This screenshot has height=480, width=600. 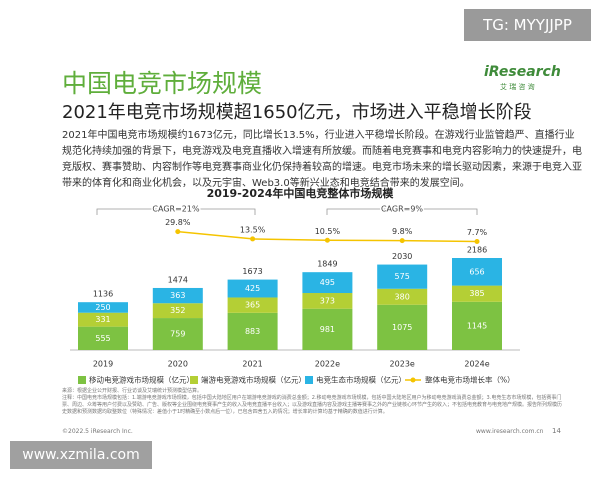 I want to click on data-label: 363, so click(x=177, y=295).